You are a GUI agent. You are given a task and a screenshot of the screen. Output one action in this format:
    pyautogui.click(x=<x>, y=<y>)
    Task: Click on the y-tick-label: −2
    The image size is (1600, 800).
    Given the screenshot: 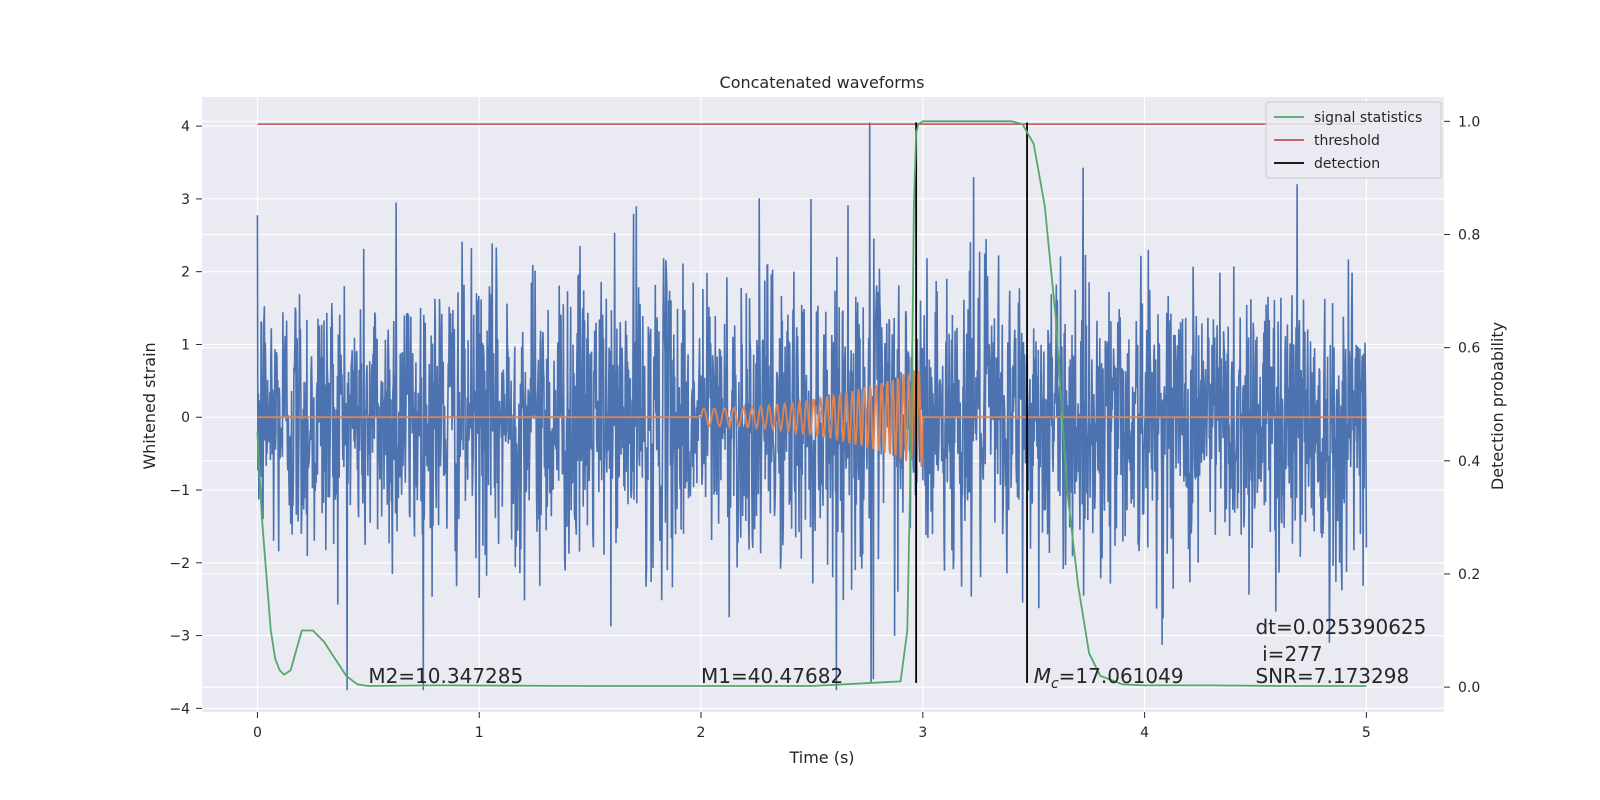 What is the action you would take?
    pyautogui.click(x=179, y=564)
    